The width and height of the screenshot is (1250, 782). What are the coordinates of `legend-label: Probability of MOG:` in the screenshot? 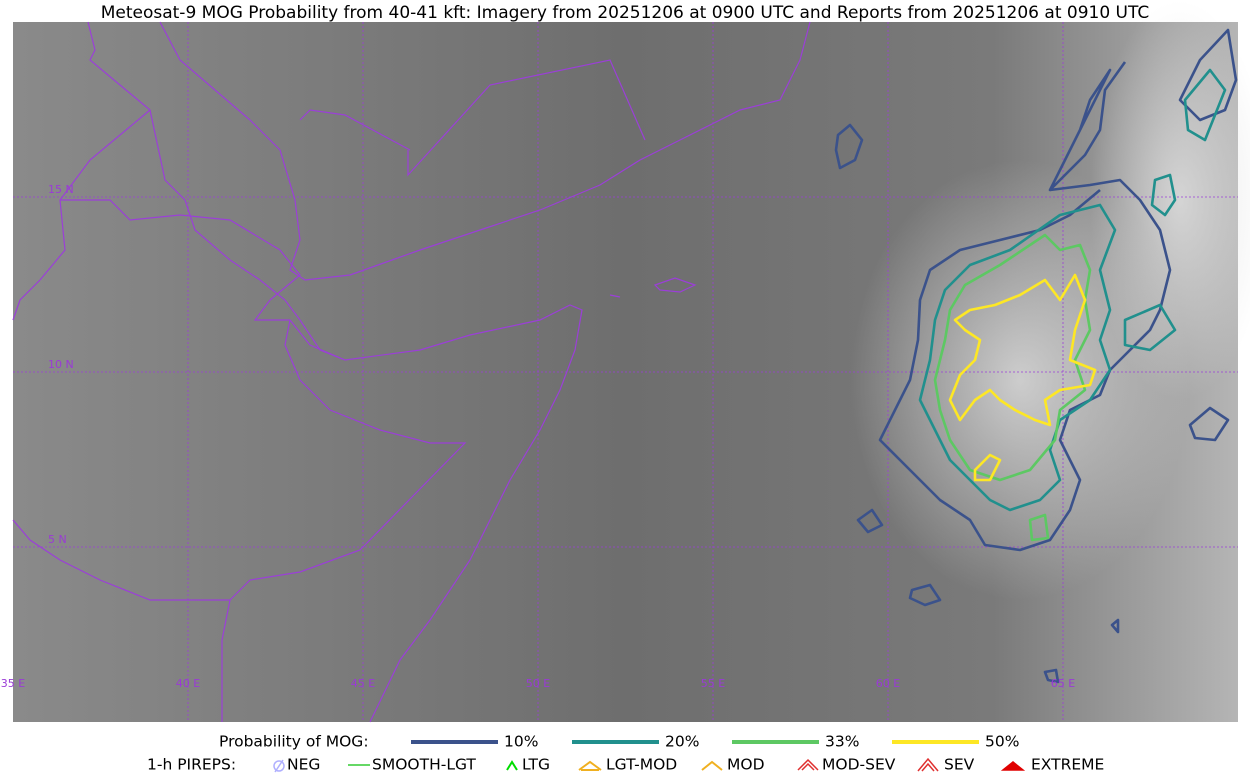 It's located at (294, 742).